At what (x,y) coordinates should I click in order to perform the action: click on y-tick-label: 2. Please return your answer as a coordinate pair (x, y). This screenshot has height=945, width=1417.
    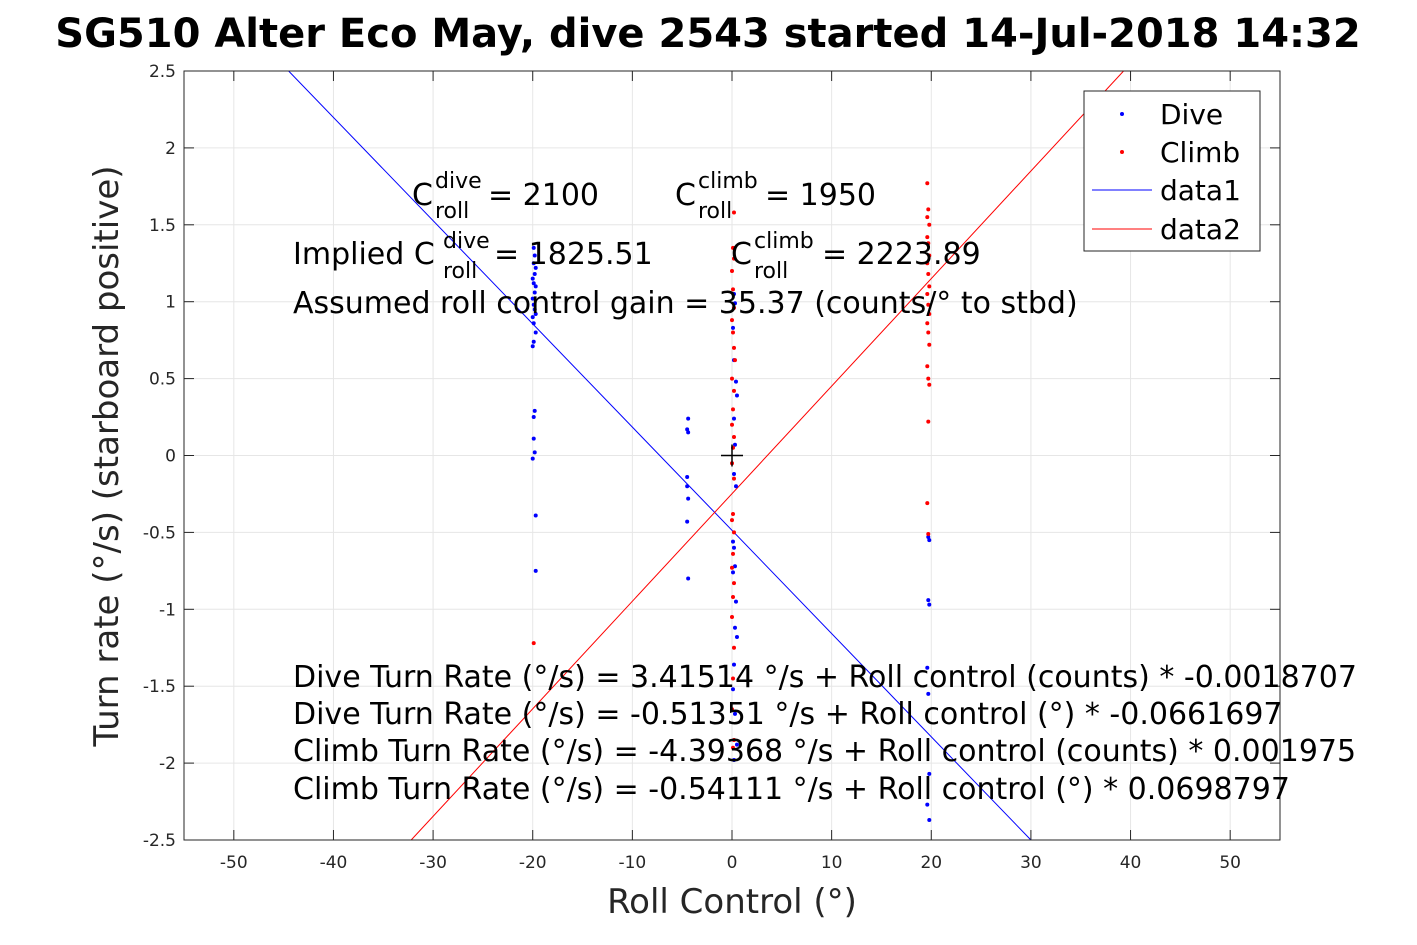
    Looking at the image, I should click on (170, 149).